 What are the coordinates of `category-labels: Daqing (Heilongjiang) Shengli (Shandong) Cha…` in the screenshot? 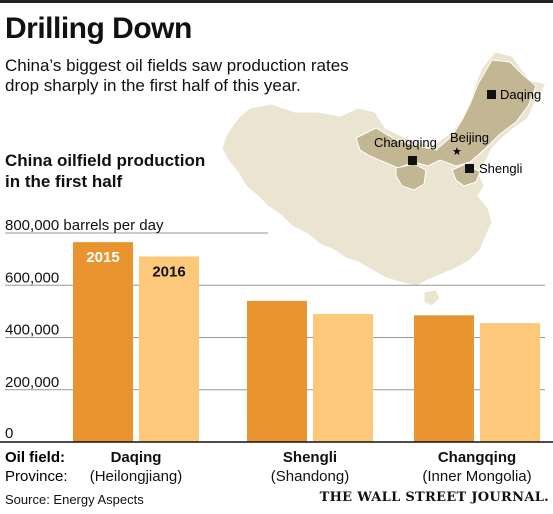 It's located at (311, 467).